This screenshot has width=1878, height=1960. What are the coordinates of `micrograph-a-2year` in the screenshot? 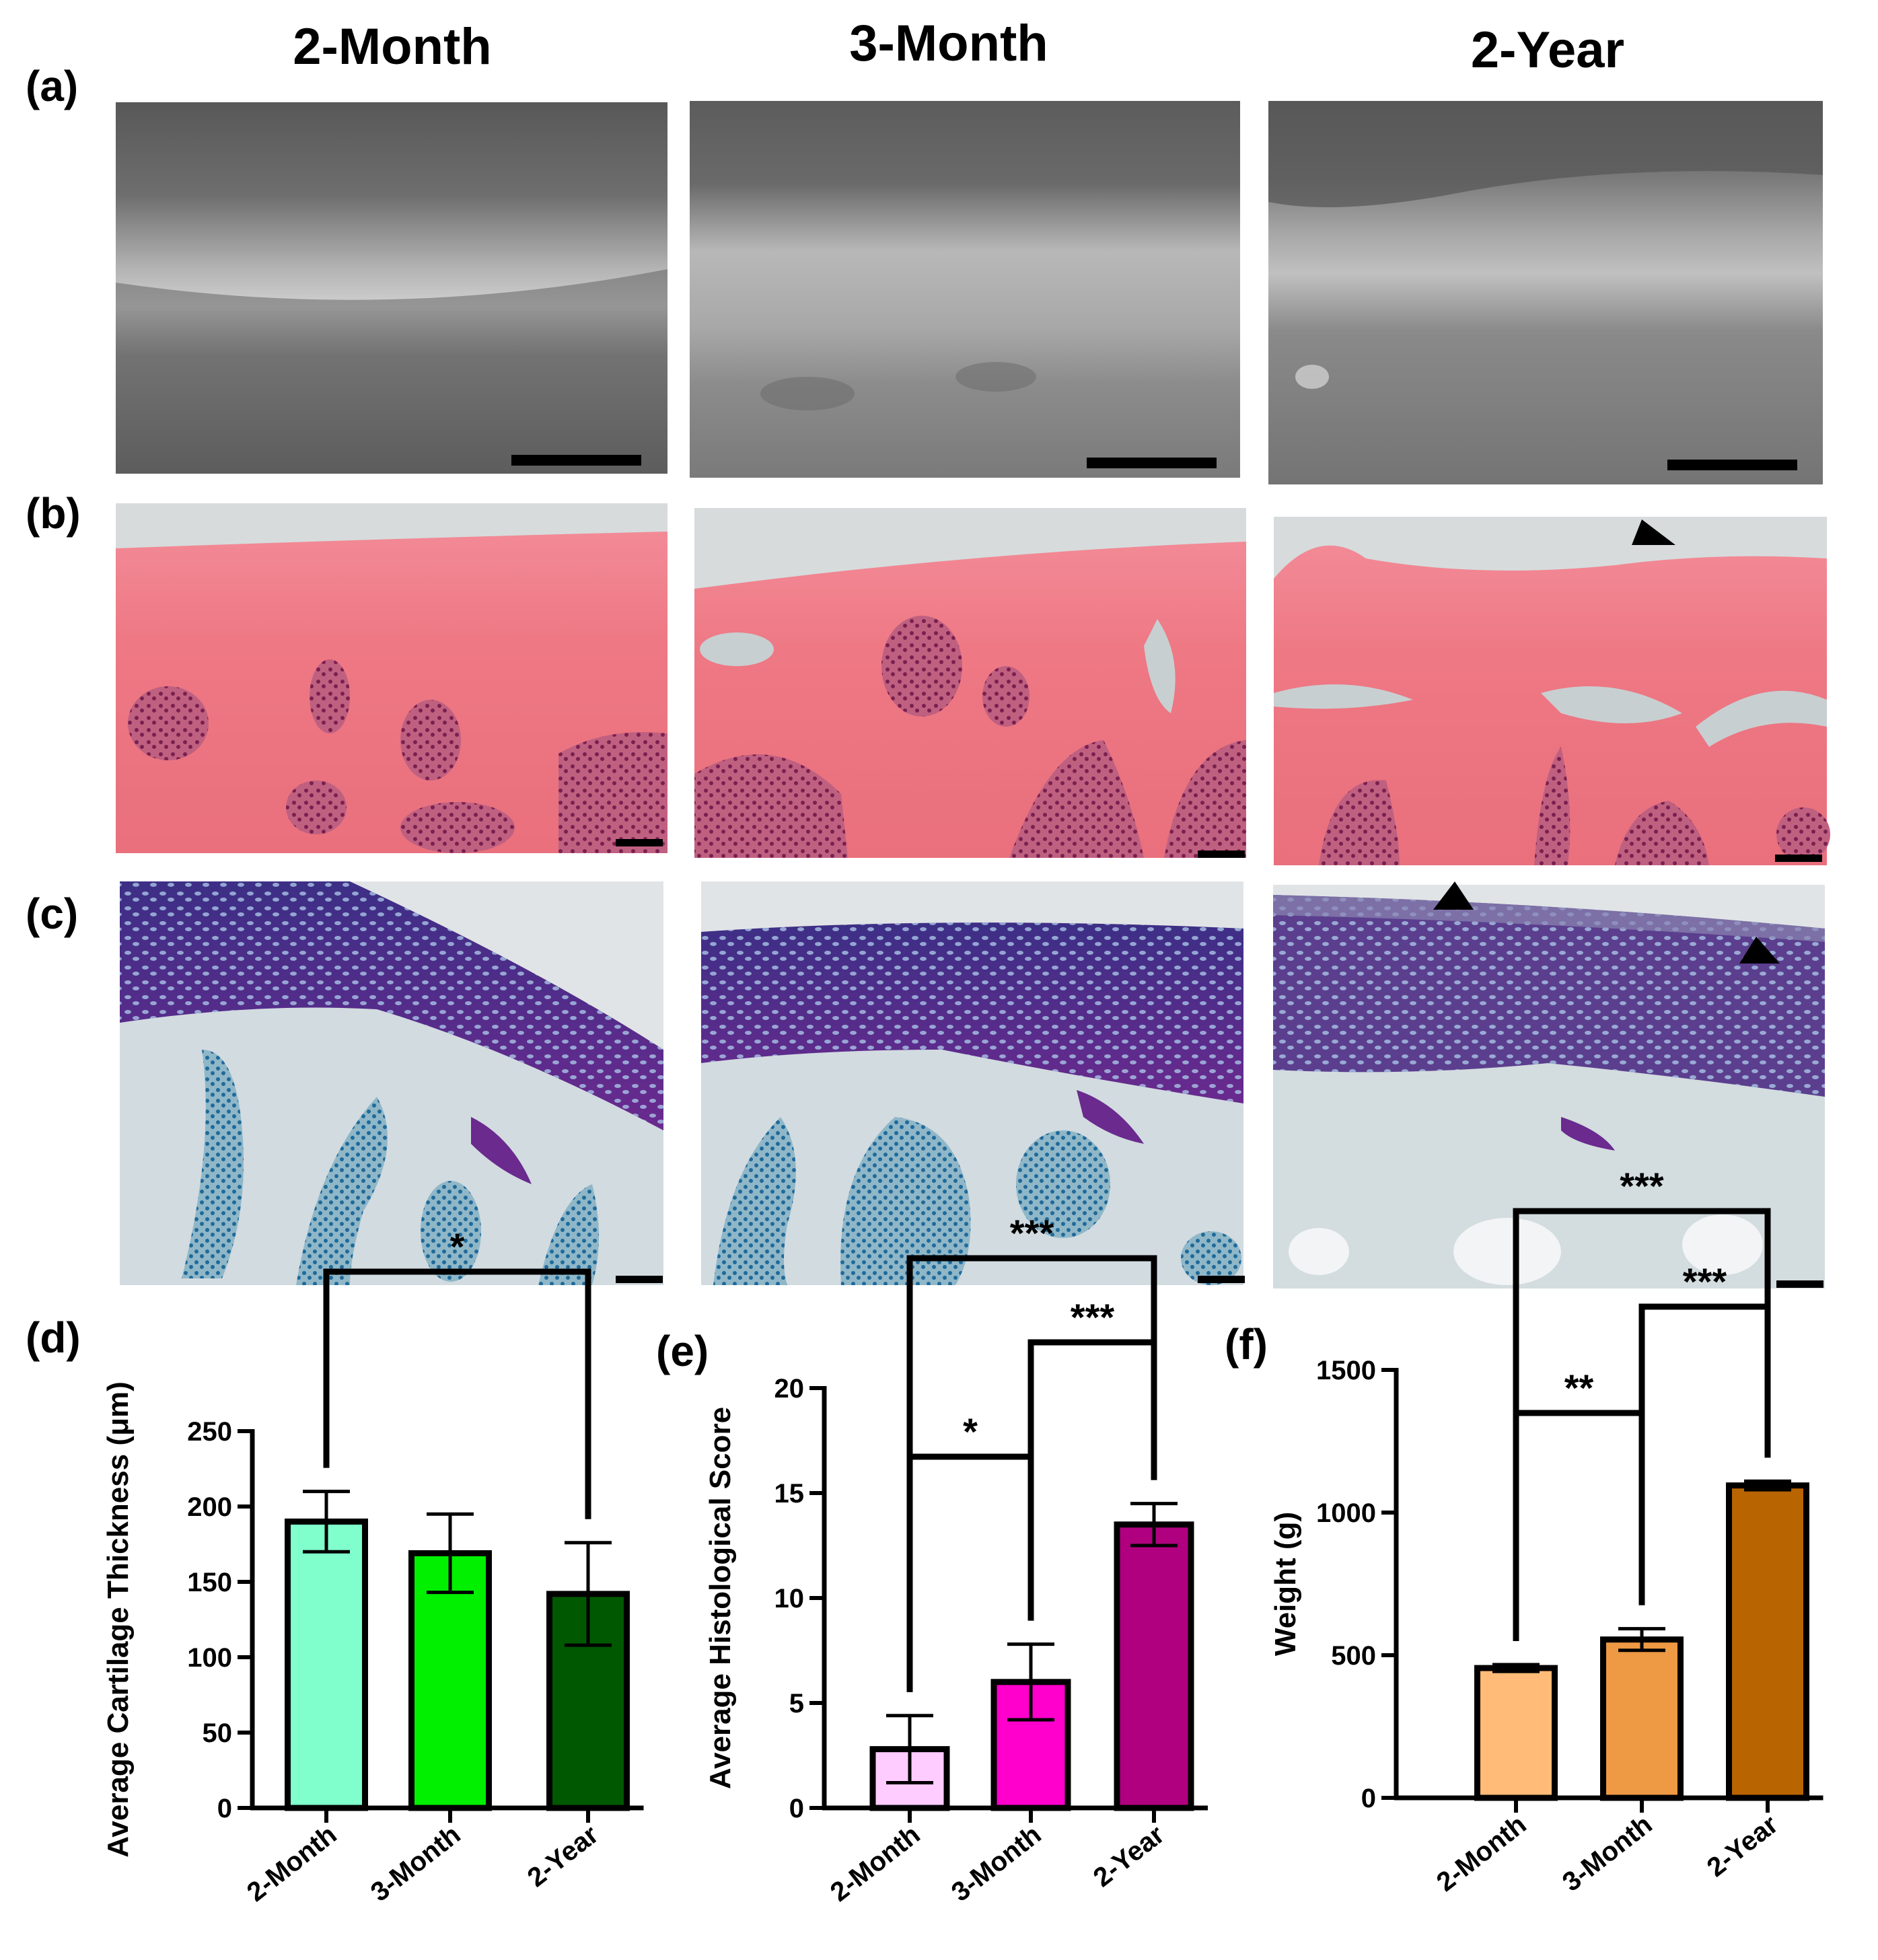 It's located at (1546, 292).